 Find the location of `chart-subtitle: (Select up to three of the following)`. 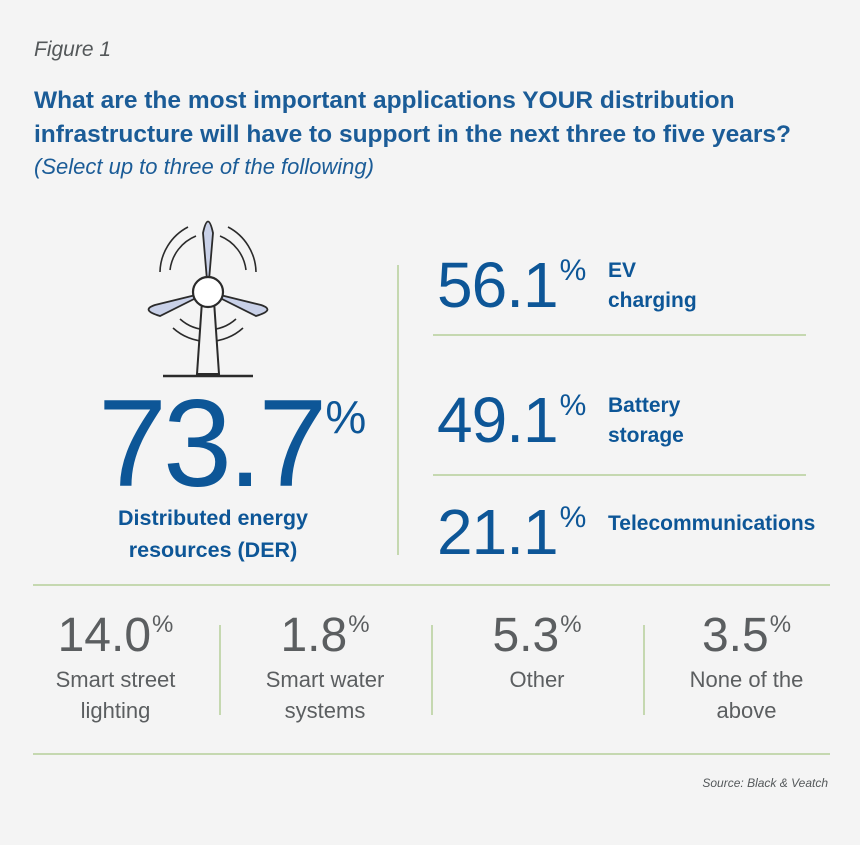

chart-subtitle: (Select up to three of the following) is located at coordinates (204, 166).